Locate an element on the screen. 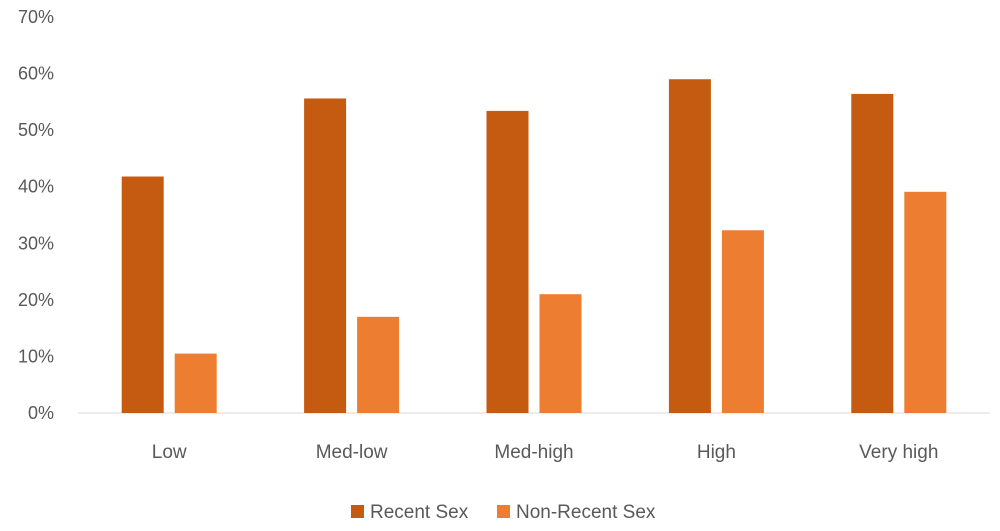 This screenshot has height=531, width=1000. y-tick-label: 0% is located at coordinates (41, 413).